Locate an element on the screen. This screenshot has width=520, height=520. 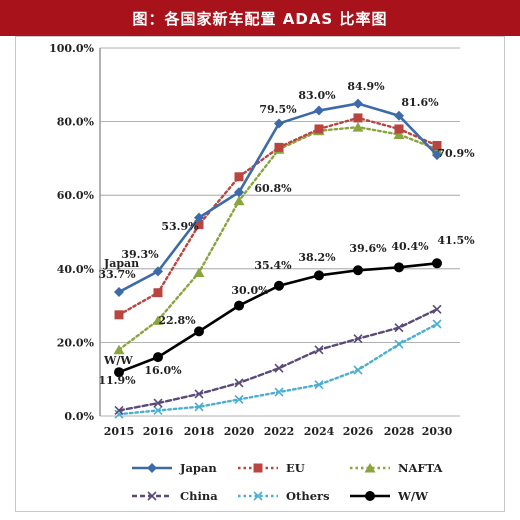
data-label-ww: 39.6% is located at coordinates (368, 248).